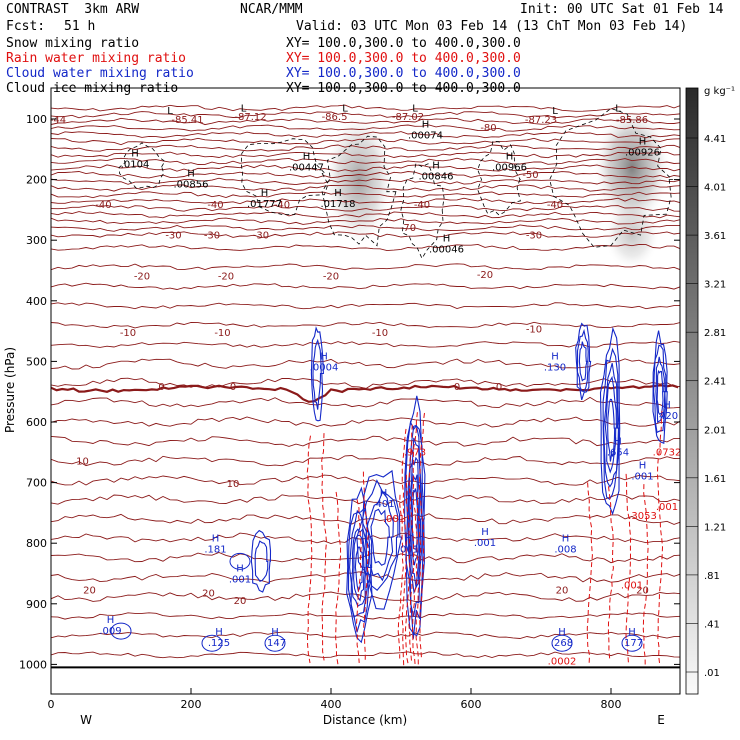  What do you see at coordinates (10, 390) in the screenshot?
I see `y-axis-title: Pressure (hPa)` at bounding box center [10, 390].